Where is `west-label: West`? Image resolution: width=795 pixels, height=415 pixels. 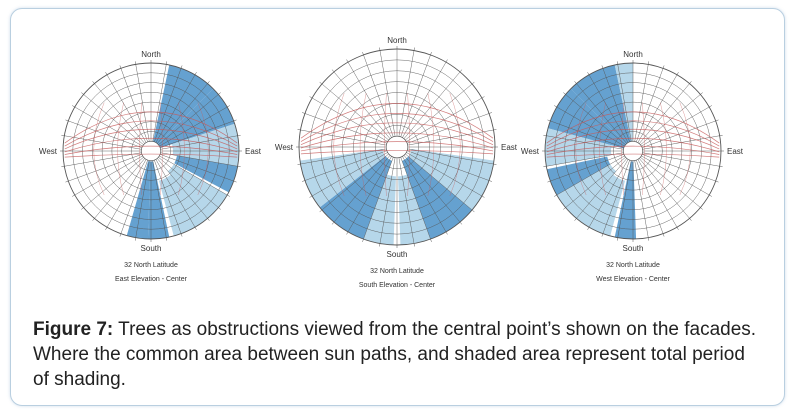
west-label: West is located at coordinates (48, 151).